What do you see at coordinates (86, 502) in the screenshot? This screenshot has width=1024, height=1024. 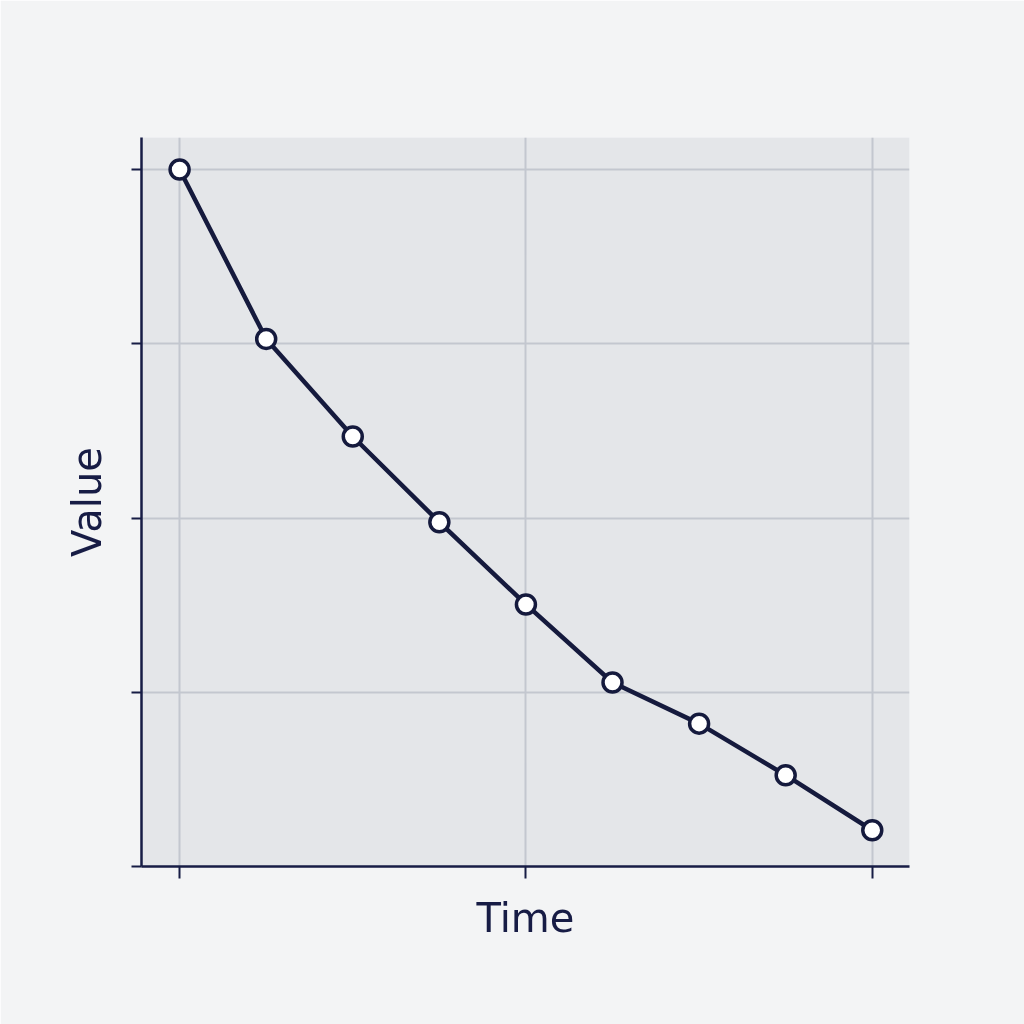 I see `y-axis-title: Value` at bounding box center [86, 502].